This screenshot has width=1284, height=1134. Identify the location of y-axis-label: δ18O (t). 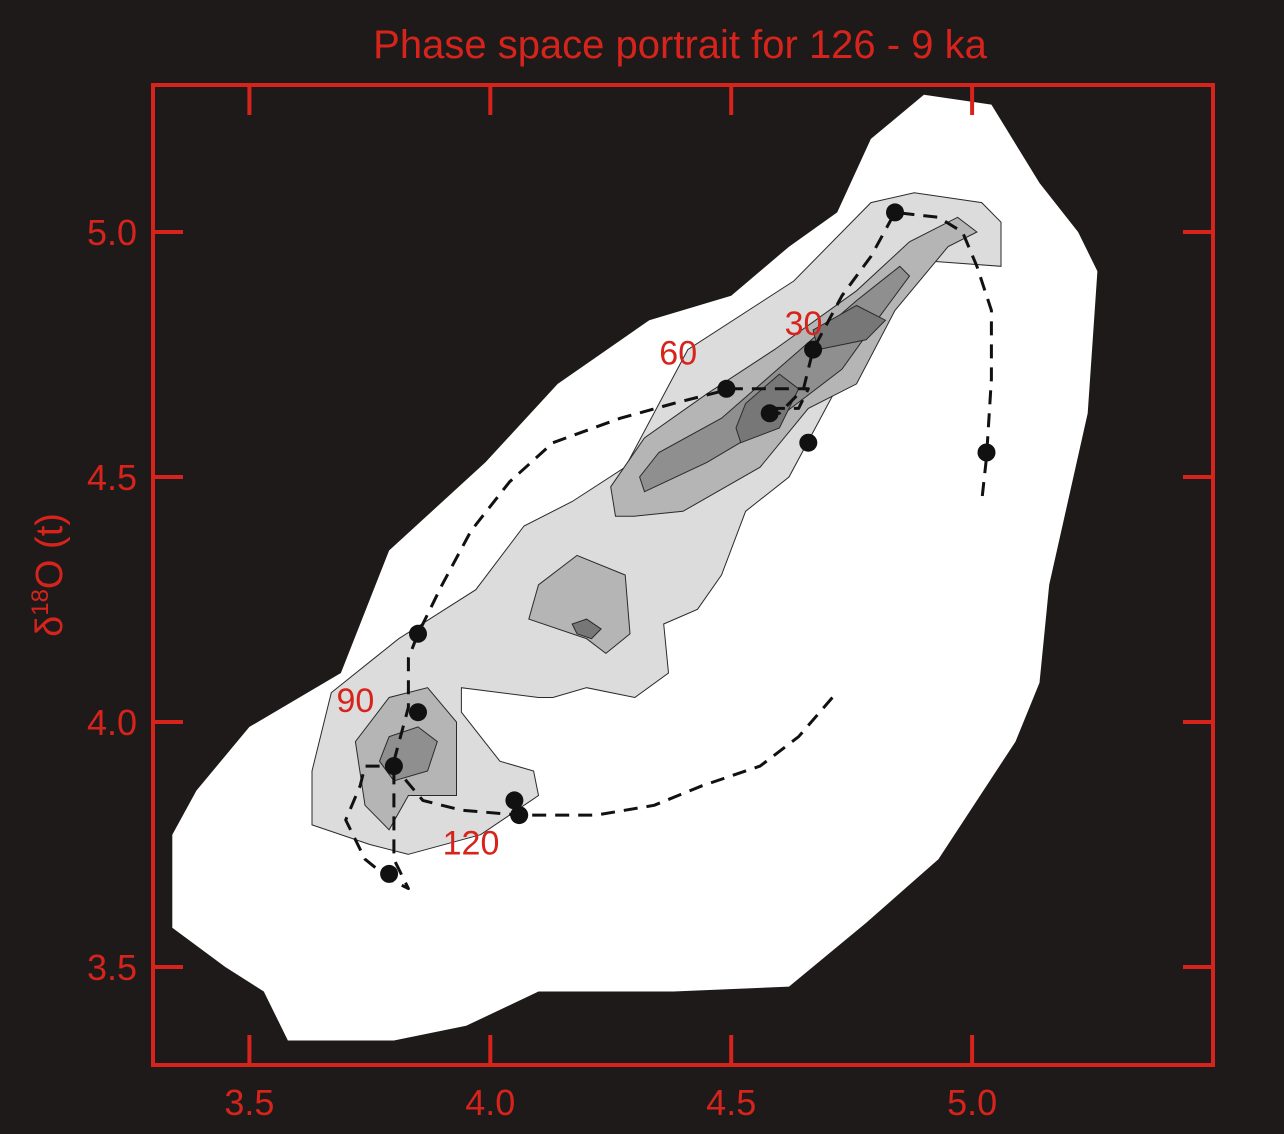
(49, 575).